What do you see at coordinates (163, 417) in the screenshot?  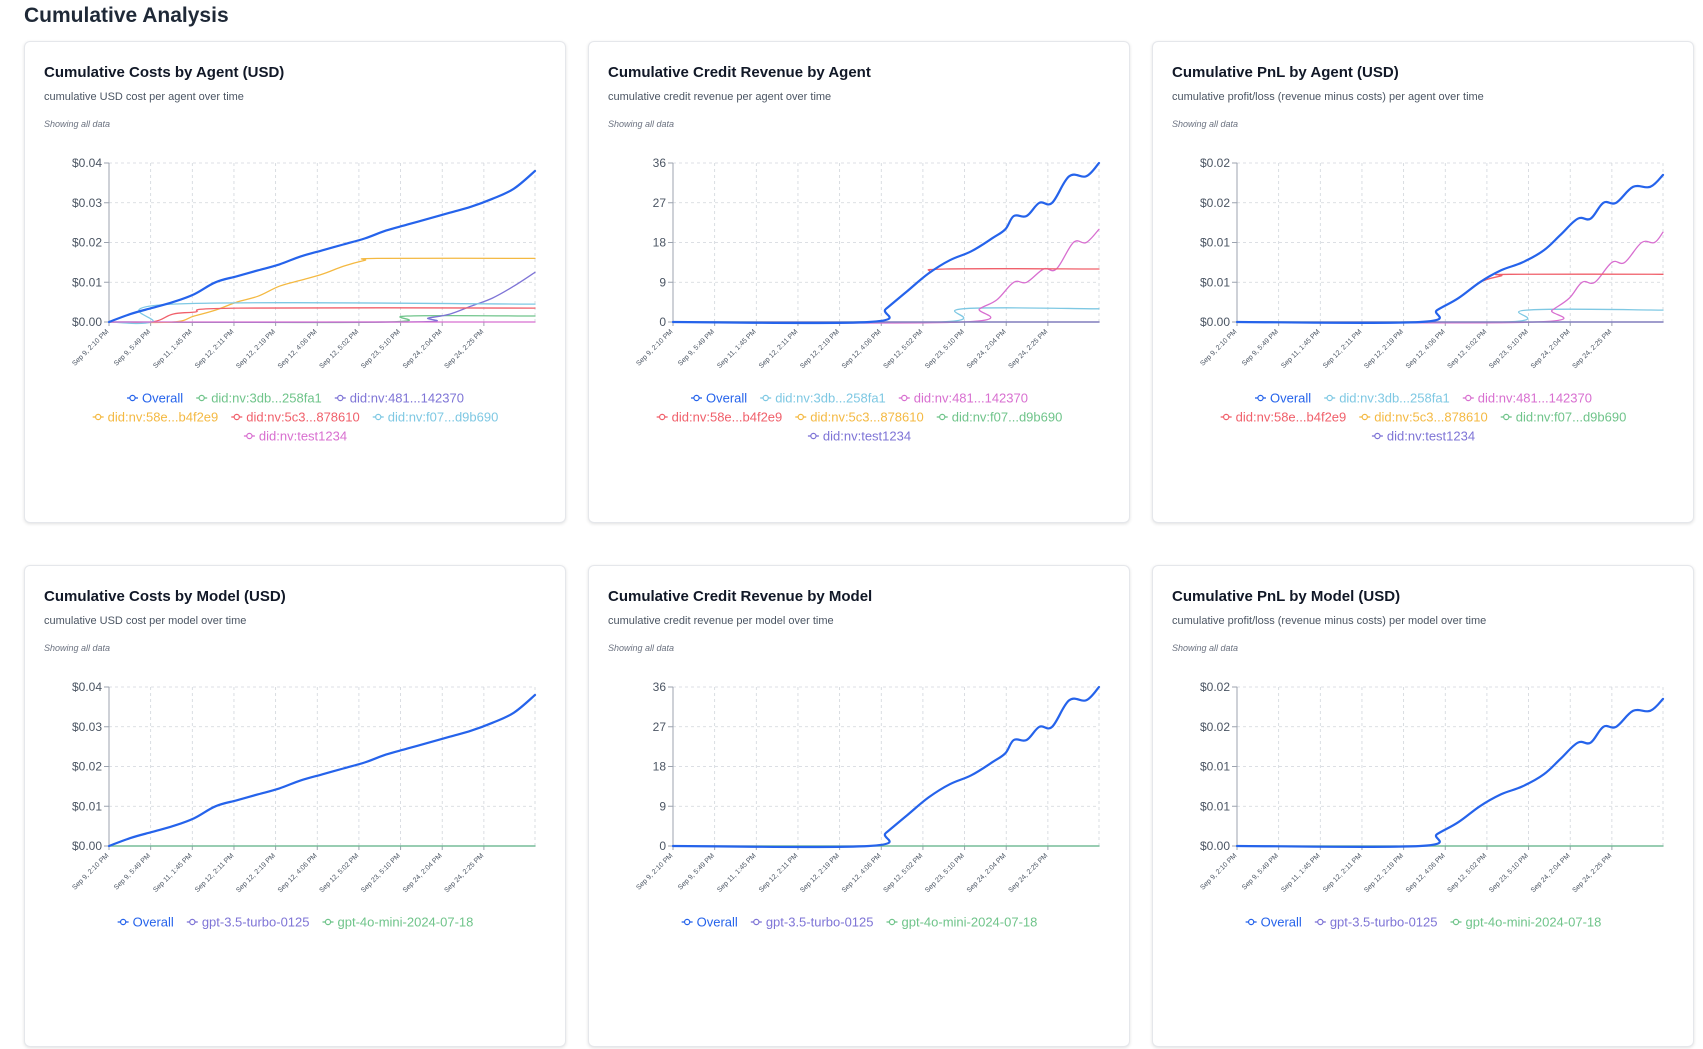 I see `legend-label: did:nv:58e...b4f2e9` at bounding box center [163, 417].